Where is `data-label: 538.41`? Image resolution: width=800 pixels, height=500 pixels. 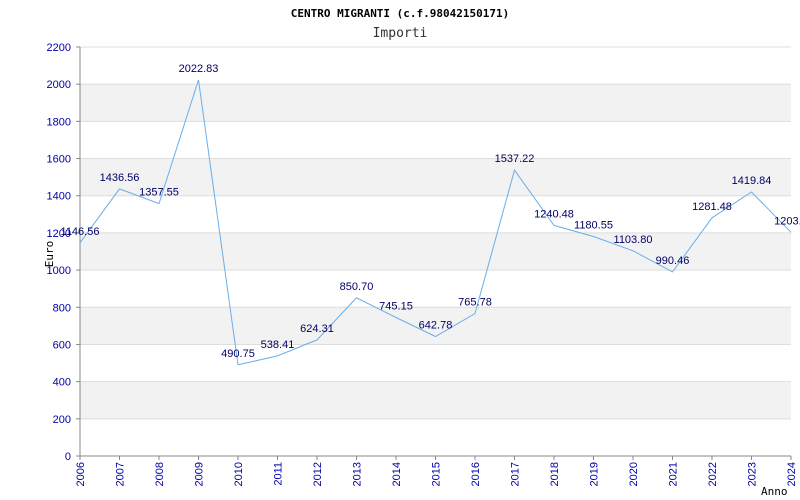 data-label: 538.41 is located at coordinates (278, 345).